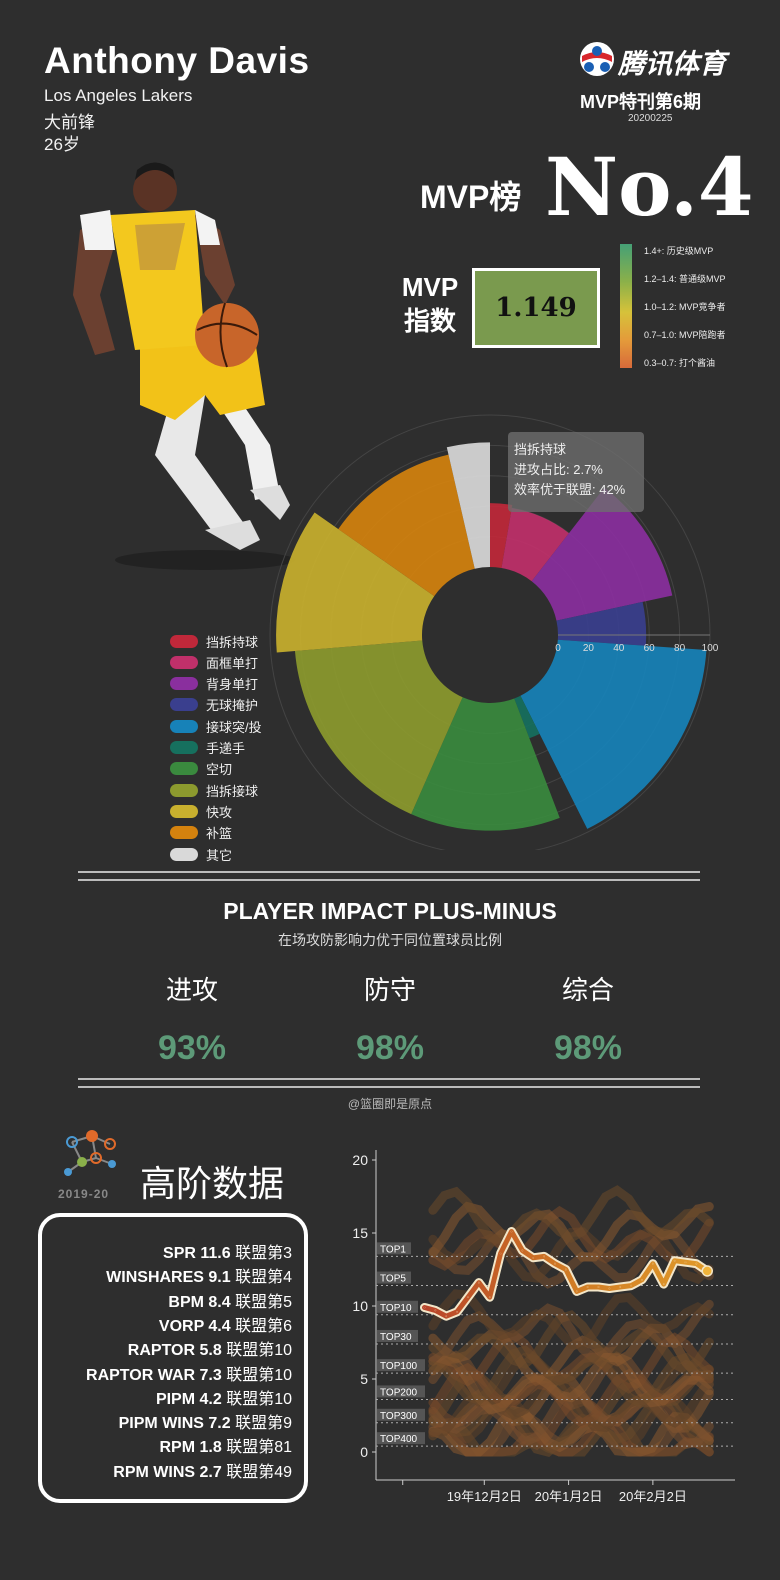 This screenshot has width=780, height=1580. What do you see at coordinates (398, 1366) in the screenshot?
I see `reference-label: TOP100` at bounding box center [398, 1366].